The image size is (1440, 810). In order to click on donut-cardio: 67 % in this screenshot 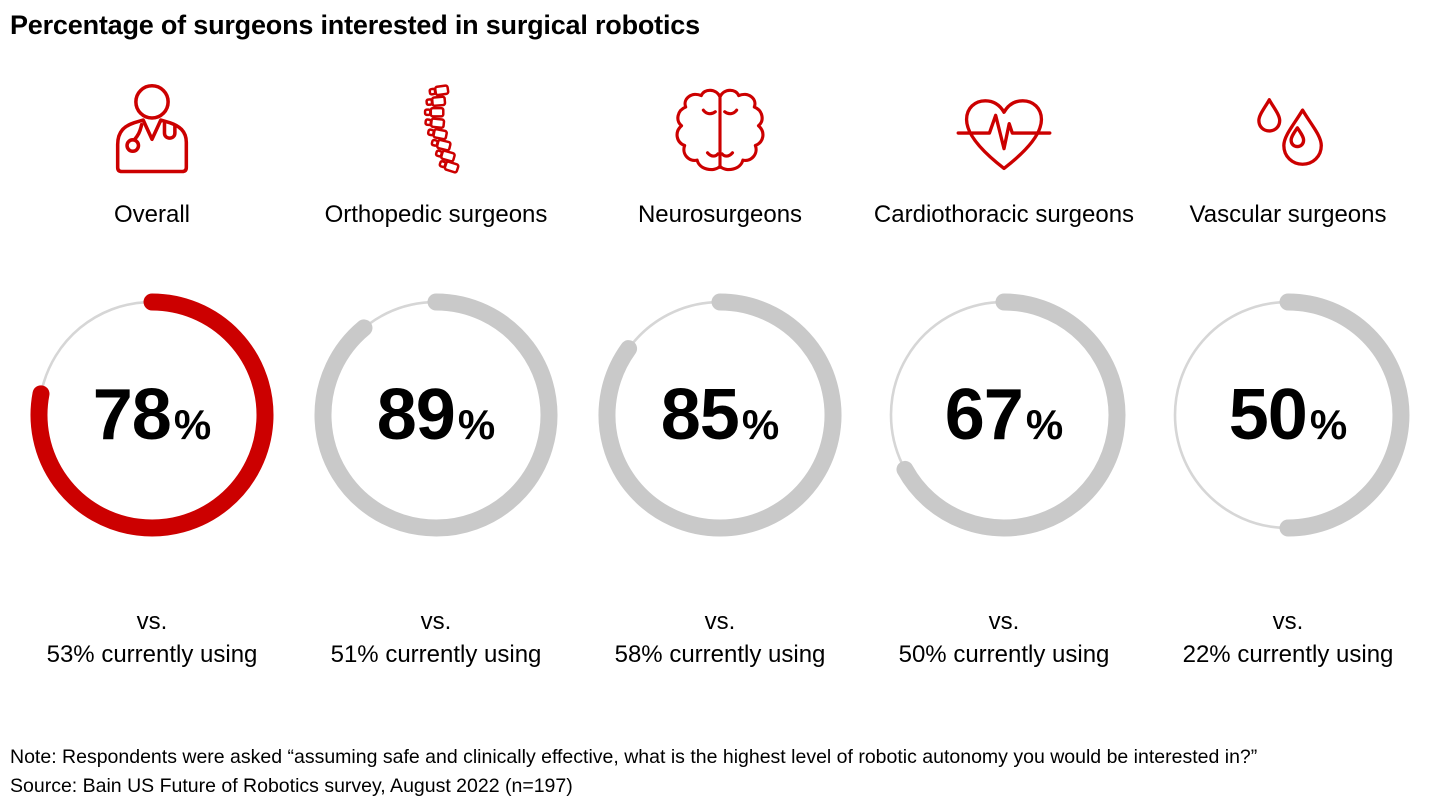, I will do `click(1004, 415)`.